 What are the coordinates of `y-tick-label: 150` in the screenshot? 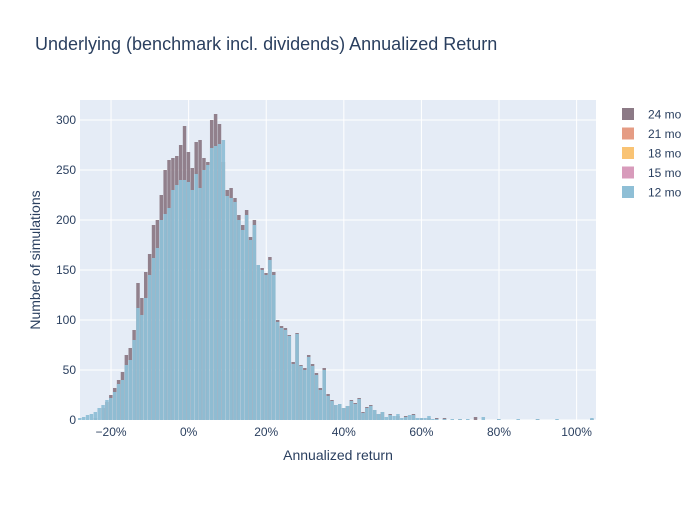 It's located at (66, 270).